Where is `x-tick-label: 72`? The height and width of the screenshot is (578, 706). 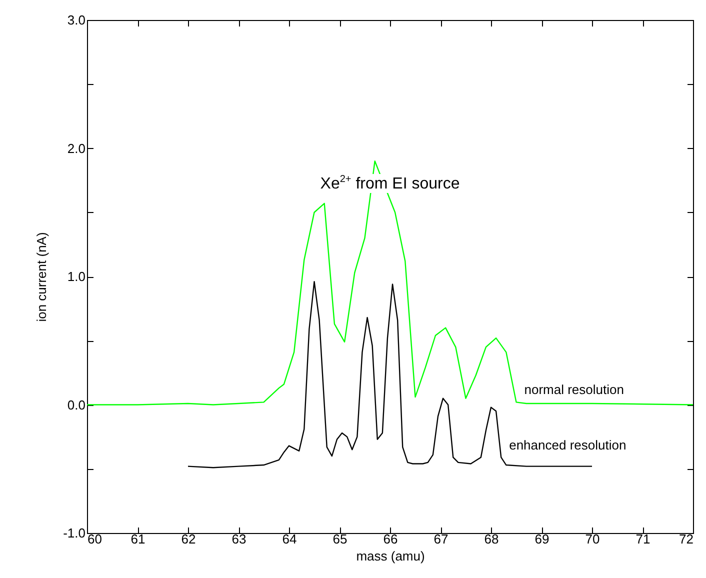
x-tick-label: 72 is located at coordinates (686, 539).